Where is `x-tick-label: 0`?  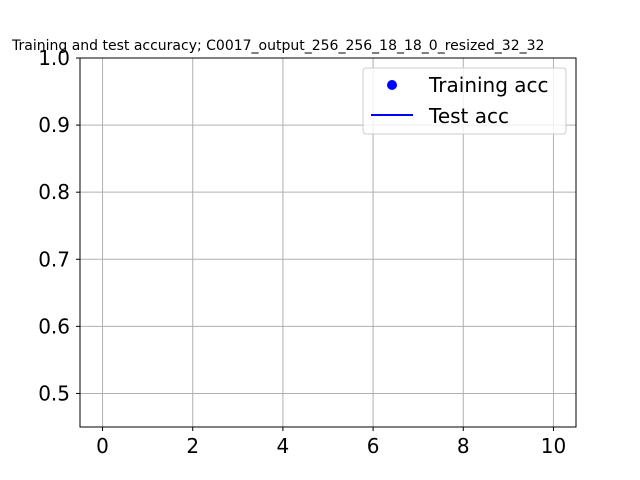
x-tick-label: 0 is located at coordinates (102, 446).